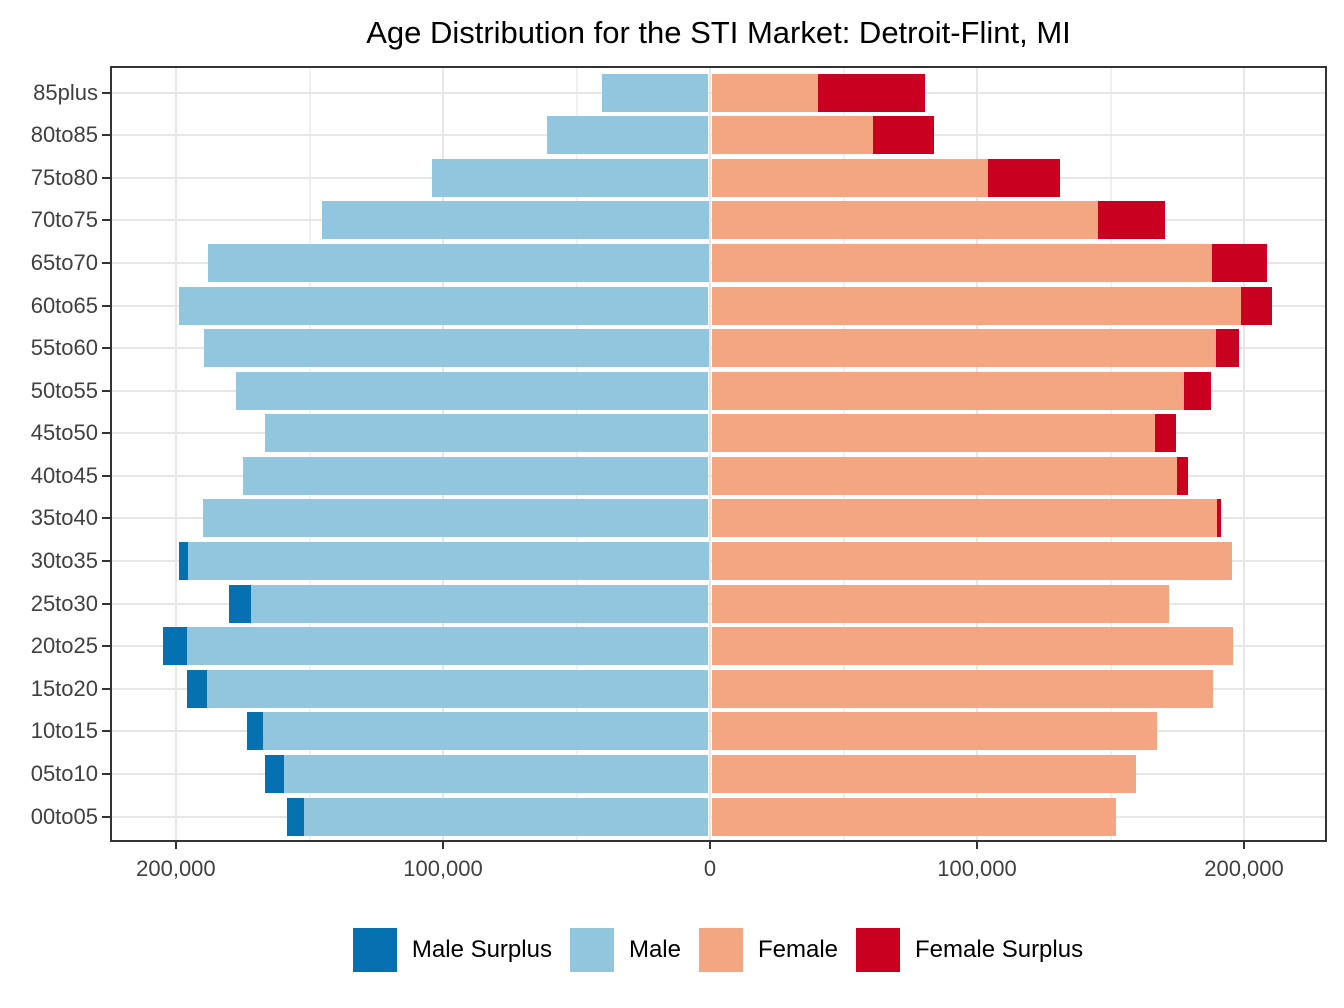 The width and height of the screenshot is (1344, 1008). What do you see at coordinates (792, 135) in the screenshot?
I see `female-bar-80to85` at bounding box center [792, 135].